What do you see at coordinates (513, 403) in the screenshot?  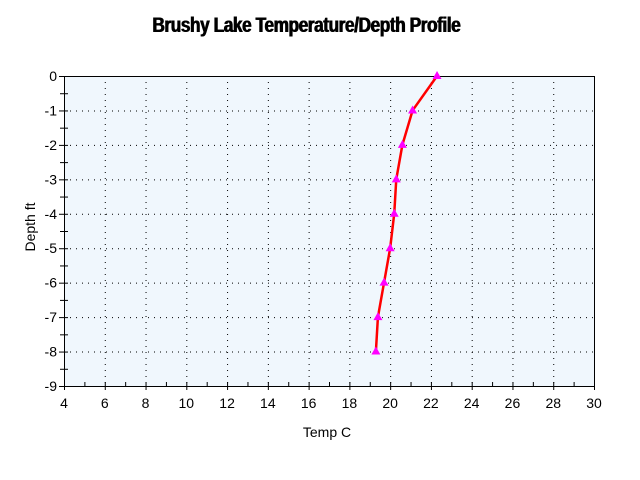 I see `x-tick-label: 26` at bounding box center [513, 403].